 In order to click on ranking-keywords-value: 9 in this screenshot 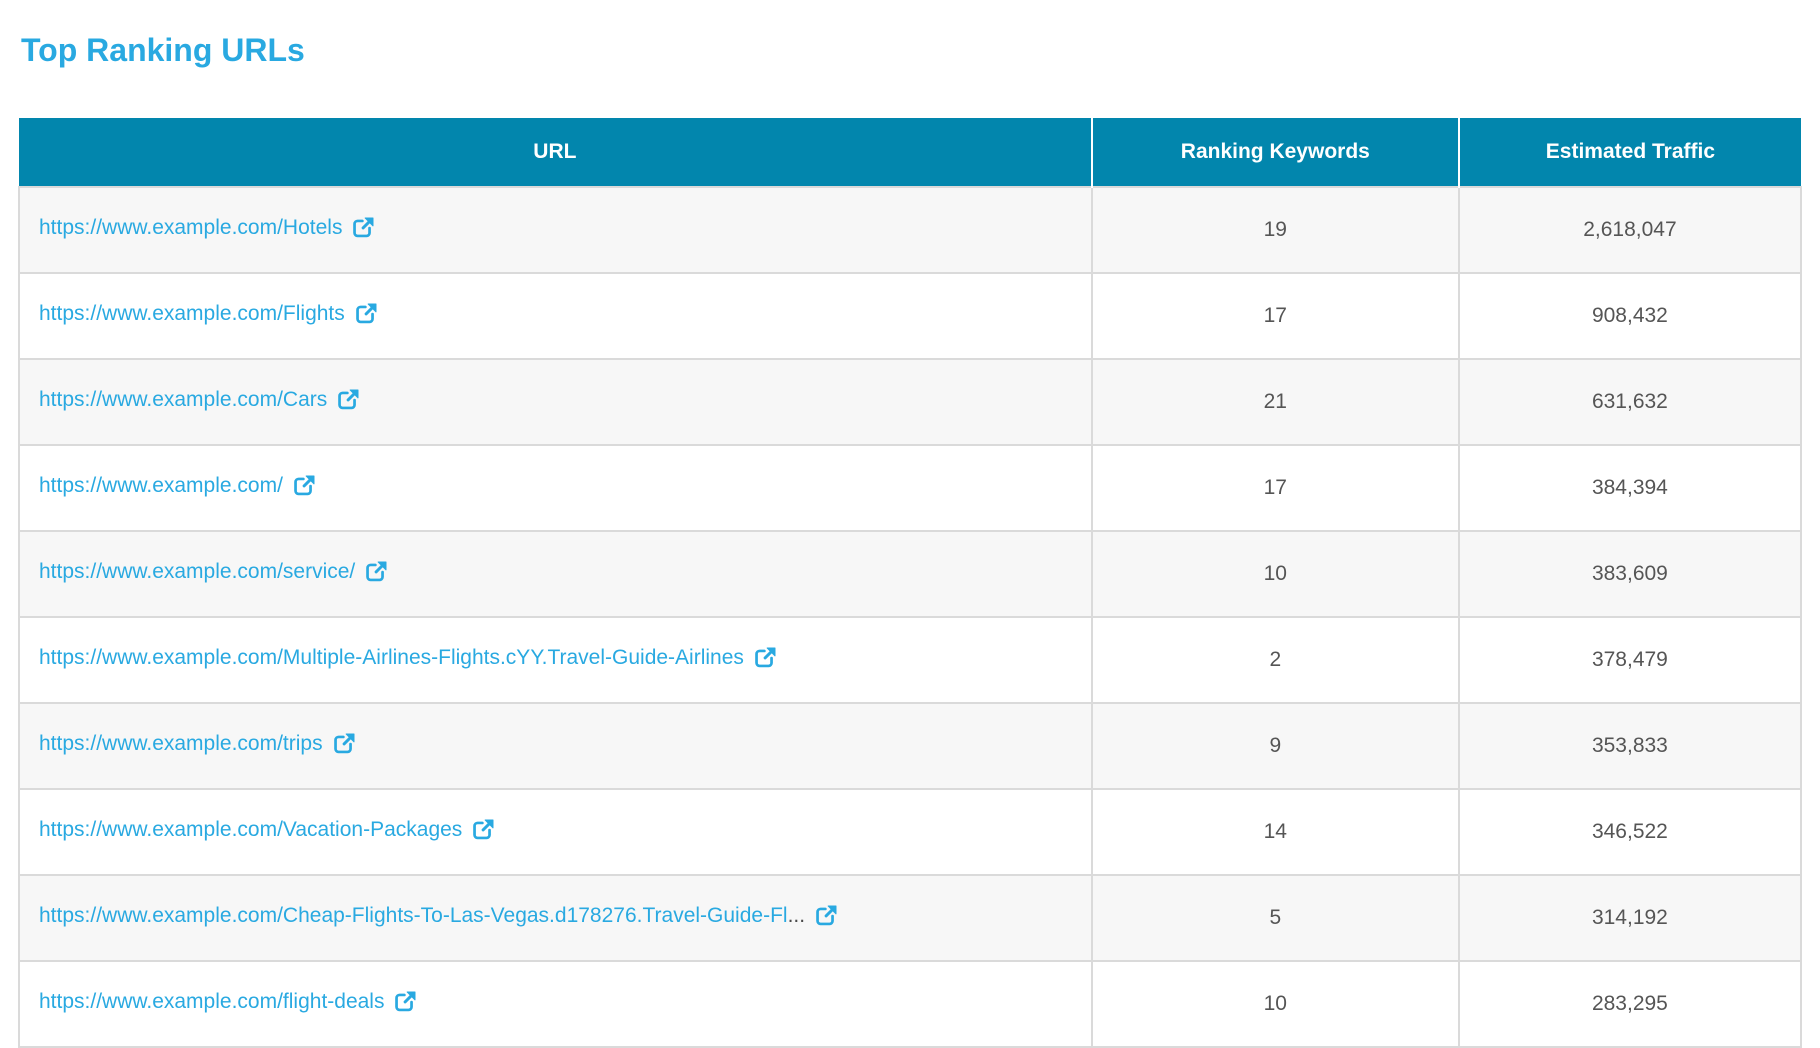, I will do `click(1275, 746)`.